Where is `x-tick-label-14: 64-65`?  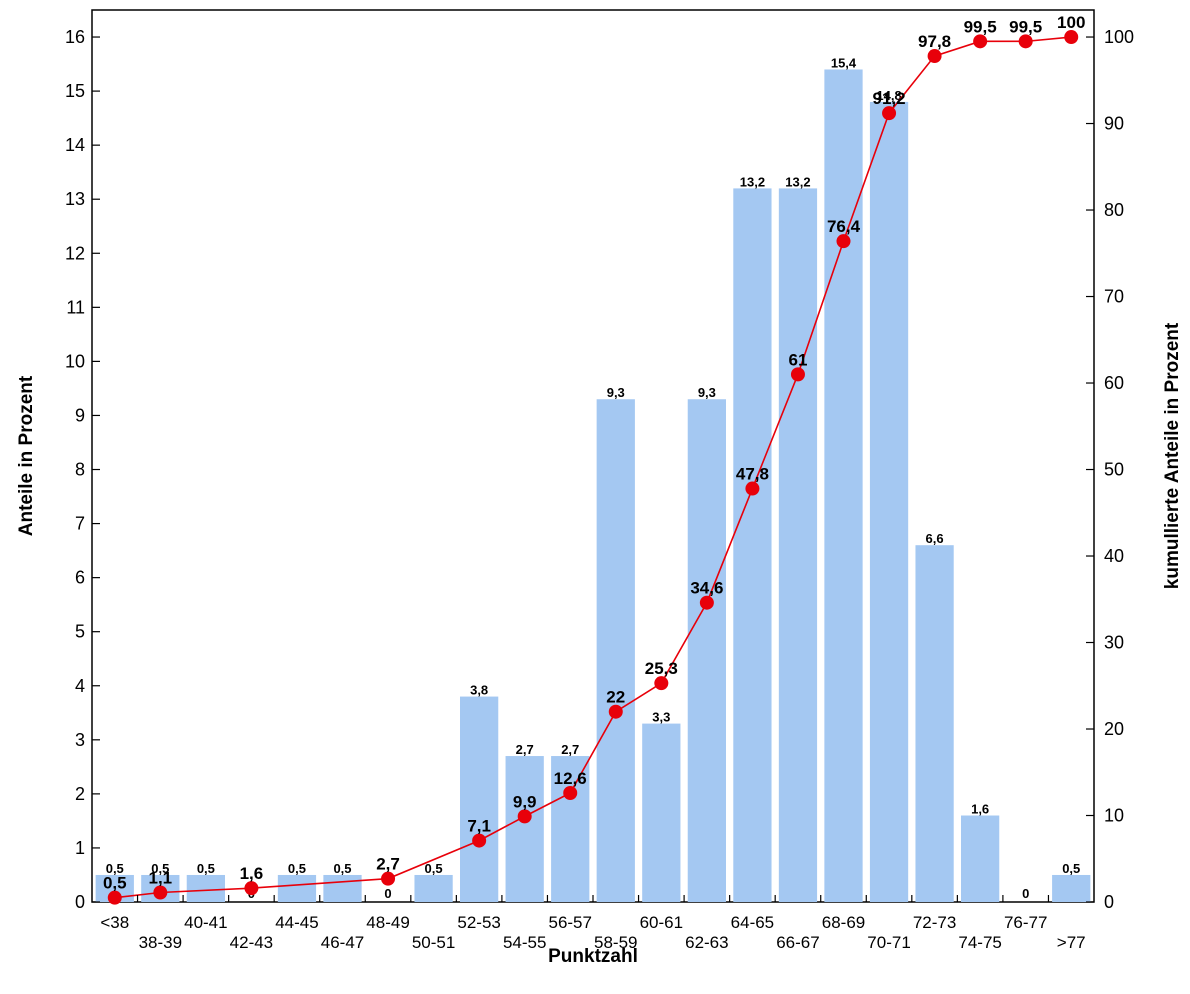 x-tick-label-14: 64-65 is located at coordinates (752, 922).